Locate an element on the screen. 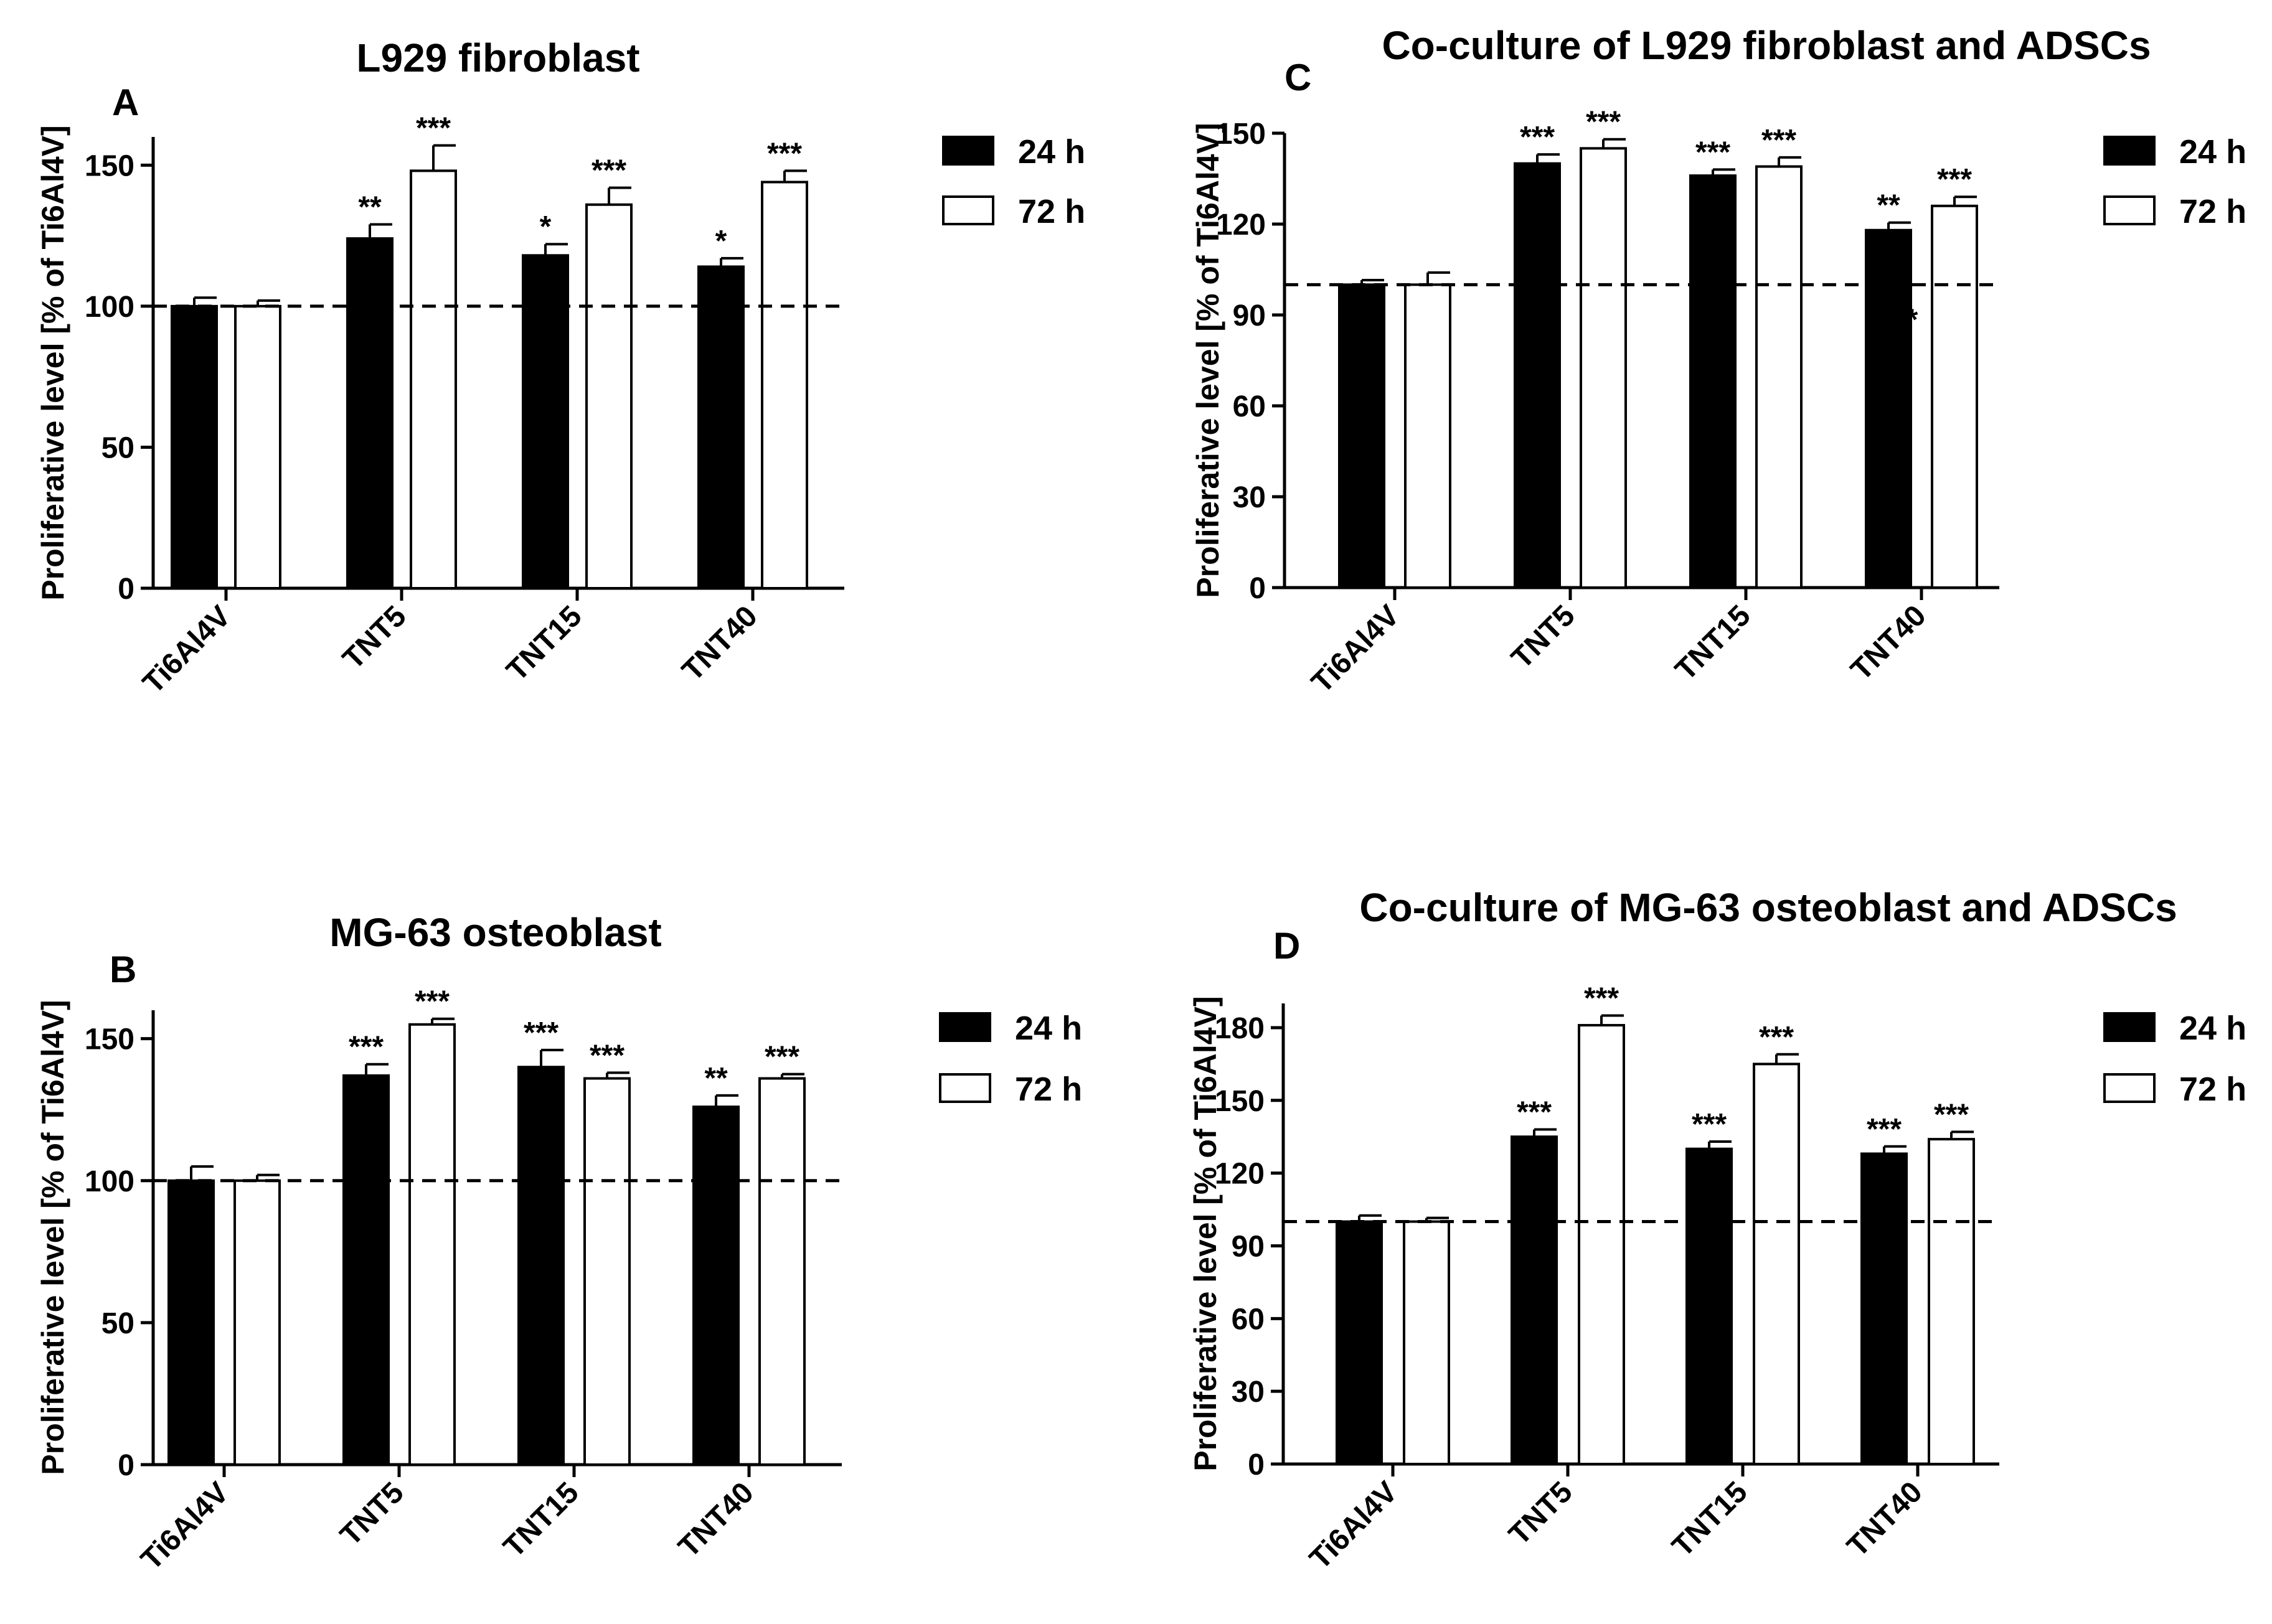 The image size is (2272, 1624). panel-d-legend: 24 h 72 h is located at coordinates (2174, 1059).